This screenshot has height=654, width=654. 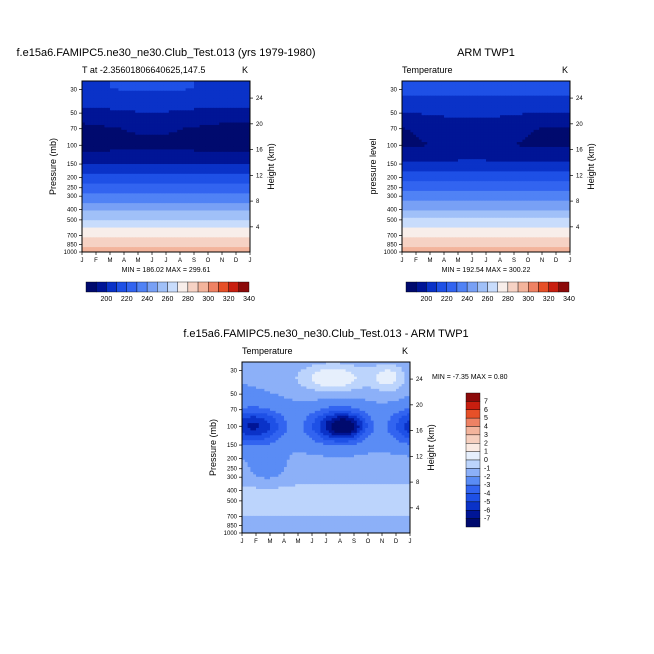 I want to click on x-tick-label: A, so click(x=180, y=261).